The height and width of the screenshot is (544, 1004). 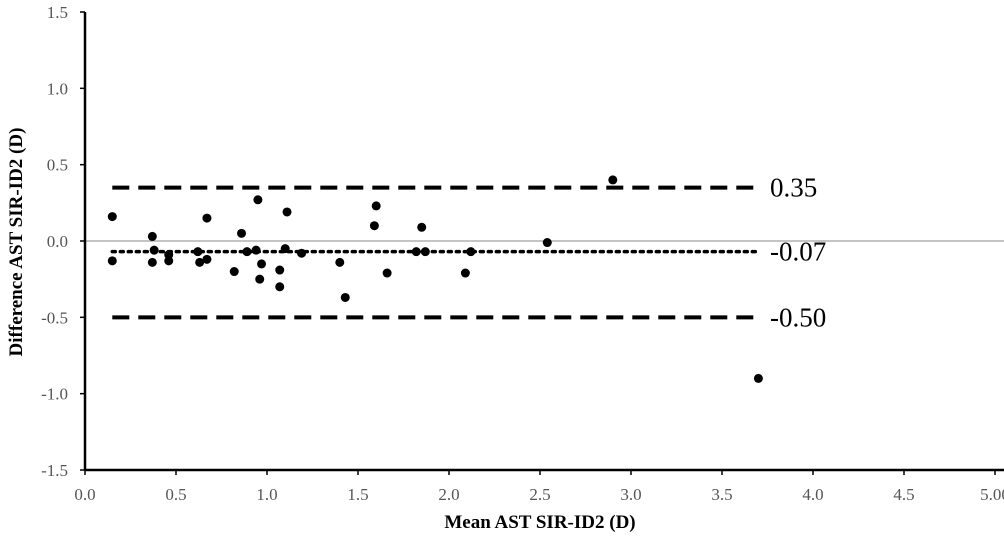 I want to click on y-tick-label-3: 0.0, so click(x=57, y=241).